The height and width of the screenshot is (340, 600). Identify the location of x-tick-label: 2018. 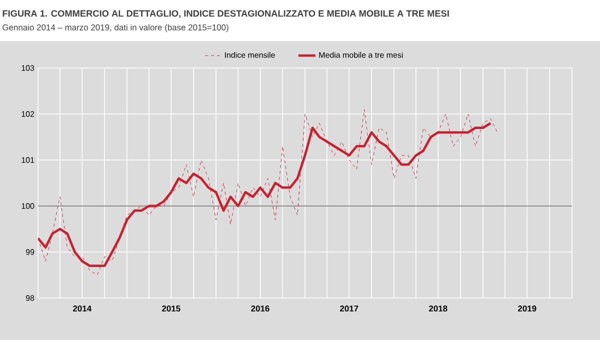
(438, 309).